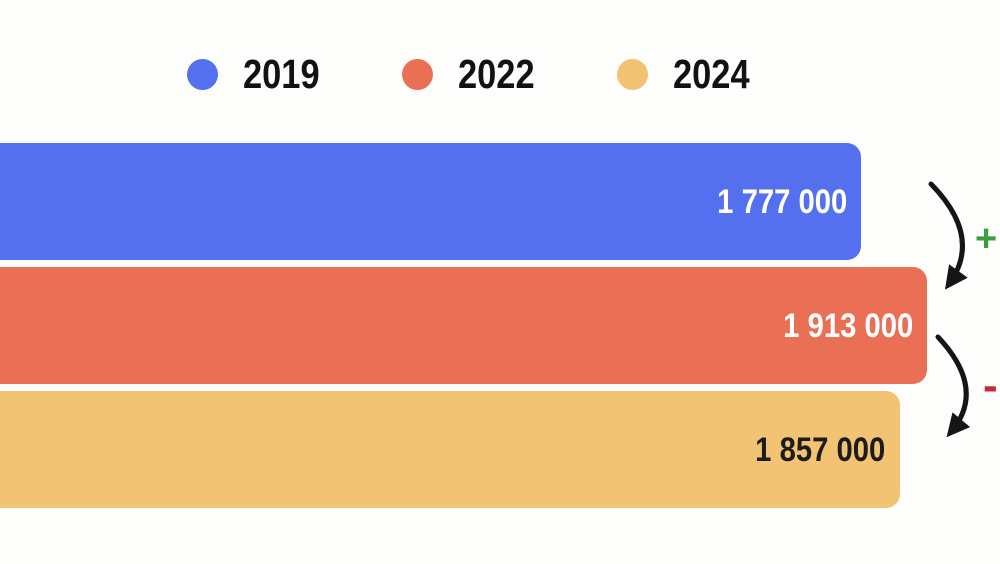 This screenshot has width=1000, height=564. What do you see at coordinates (633, 74) in the screenshot?
I see `legend-swatch-2024` at bounding box center [633, 74].